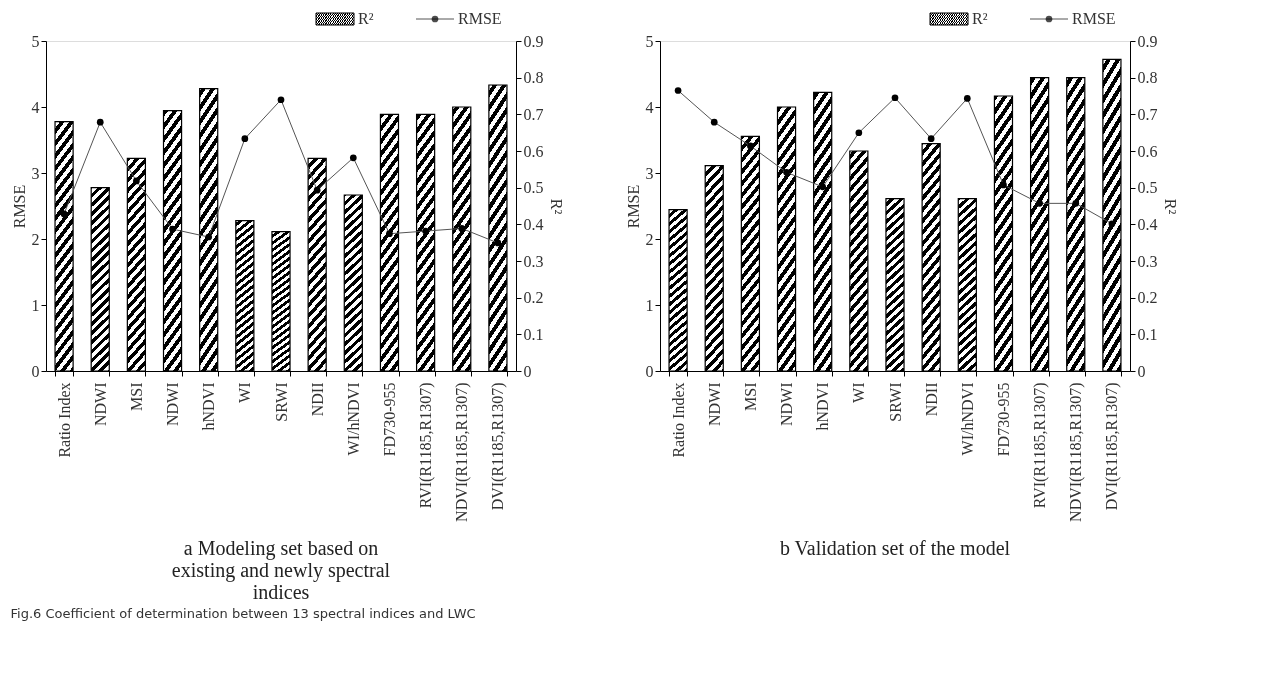  What do you see at coordinates (895, 548) in the screenshot?
I see `text: b Validation set of the model` at bounding box center [895, 548].